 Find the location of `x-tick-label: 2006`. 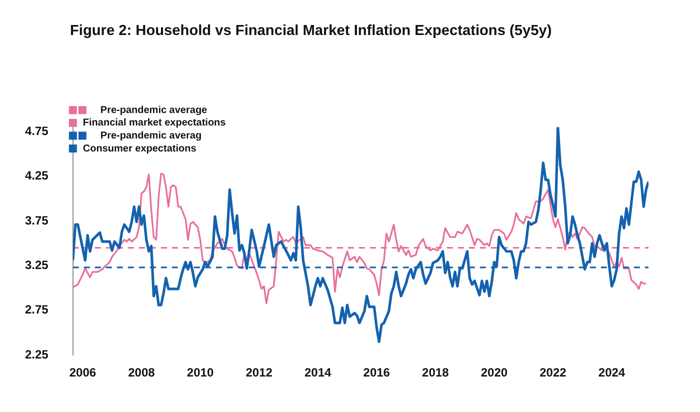

x-tick-label: 2006 is located at coordinates (82, 373).